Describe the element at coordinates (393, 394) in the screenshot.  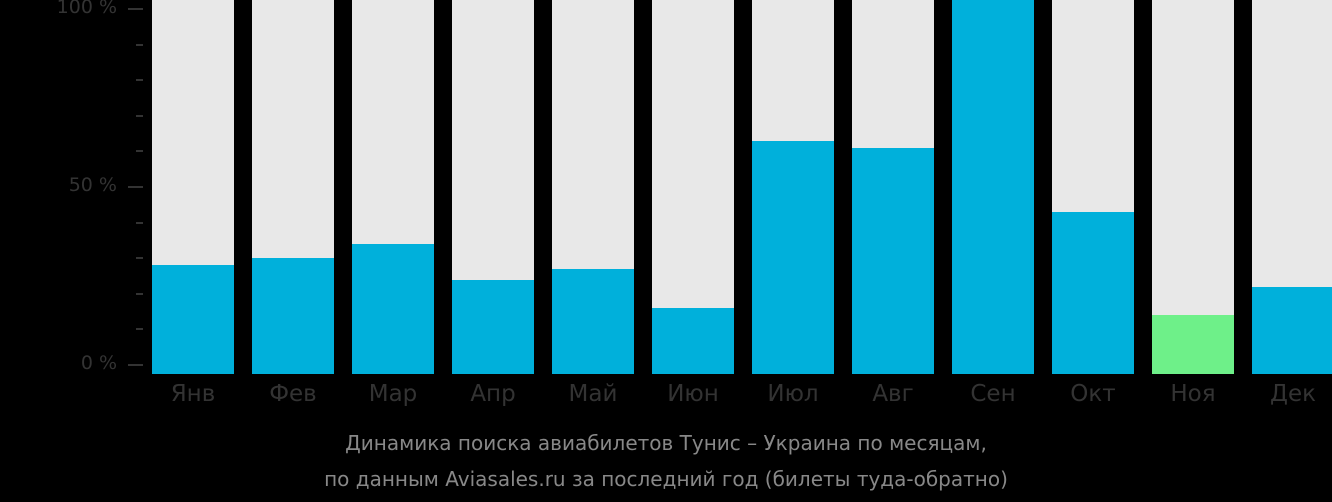
I see `x-axis-label: Мар` at that location.